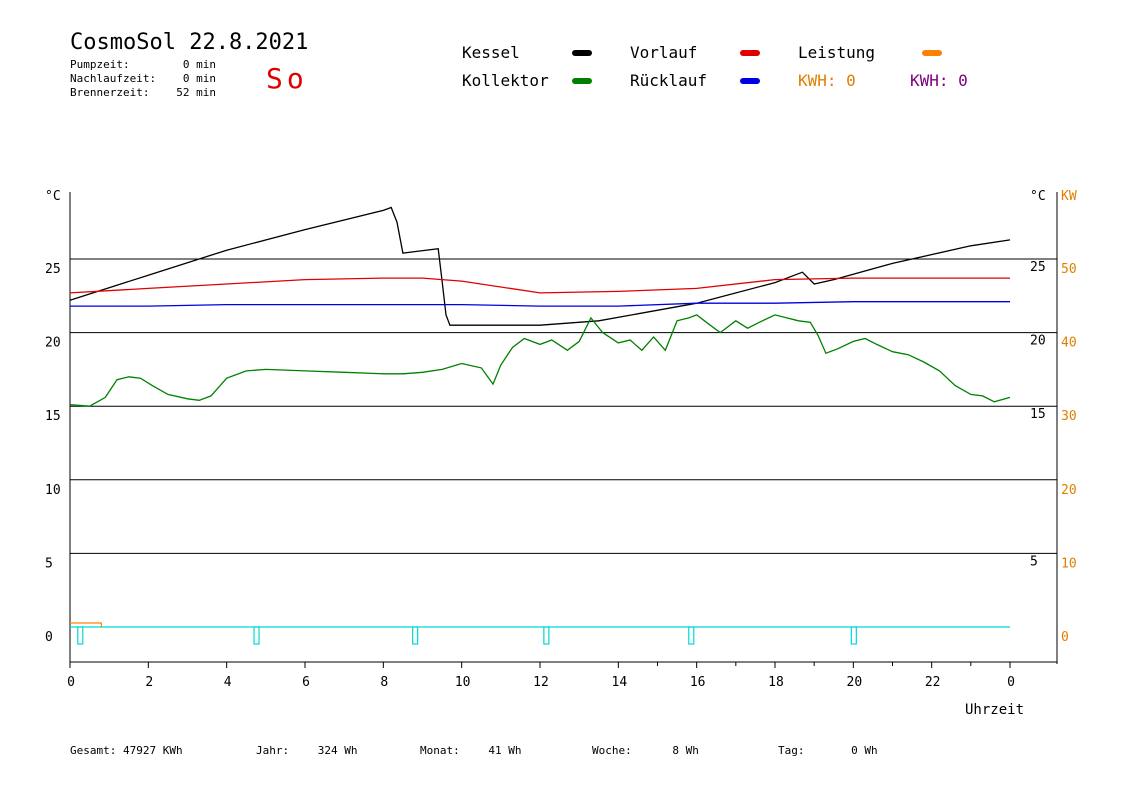 This screenshot has width=1148, height=812. Describe the element at coordinates (110, 92) in the screenshot. I see `stat-label: Brennerzeit:` at that location.